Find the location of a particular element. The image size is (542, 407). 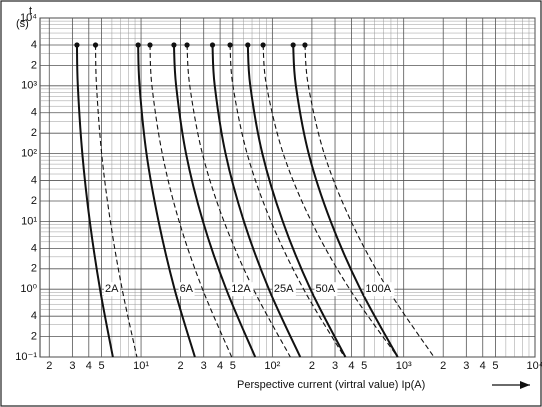

x-tick-label: 10⁴ is located at coordinates (534, 366).